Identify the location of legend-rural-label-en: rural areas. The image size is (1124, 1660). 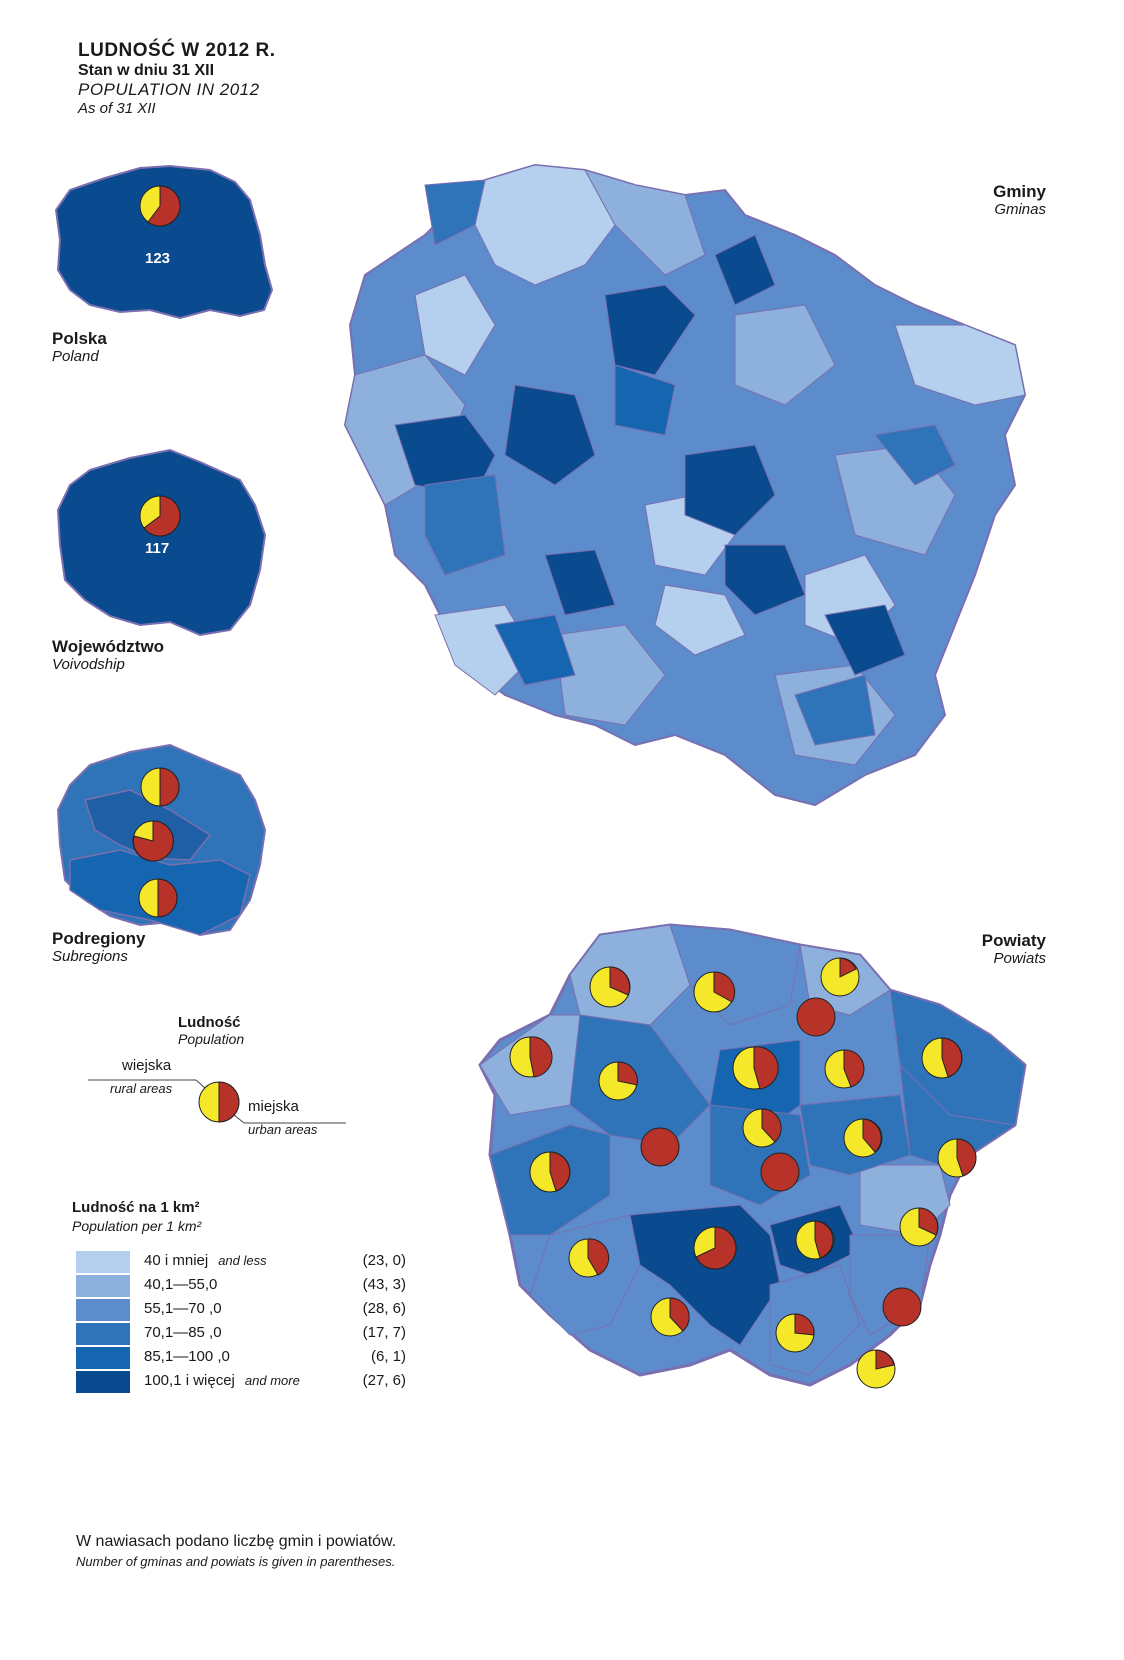
(141, 1088).